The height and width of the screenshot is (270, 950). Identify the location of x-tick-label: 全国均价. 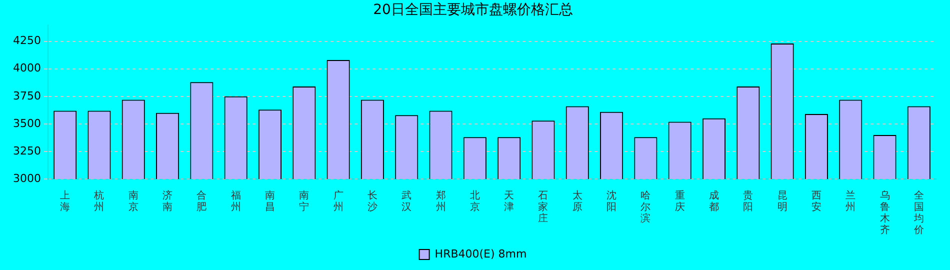
(918, 212).